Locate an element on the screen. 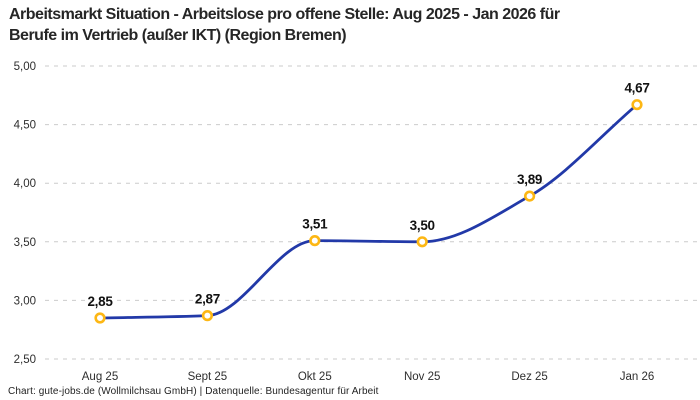  y-tick-label: 4,50 is located at coordinates (25, 126).